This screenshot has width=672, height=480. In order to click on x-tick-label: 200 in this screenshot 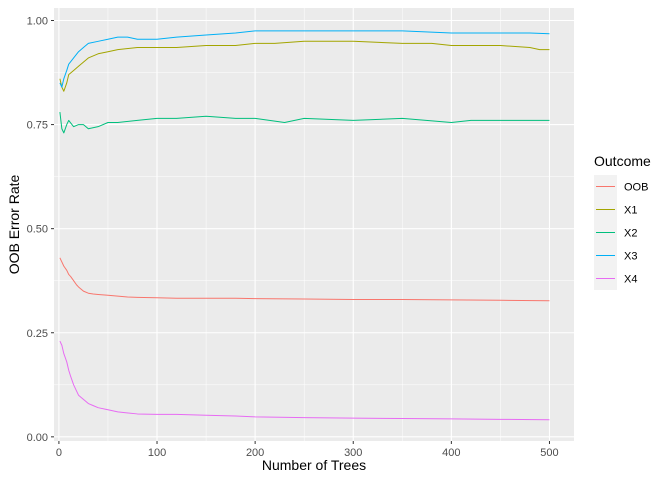, I will do `click(255, 453)`.